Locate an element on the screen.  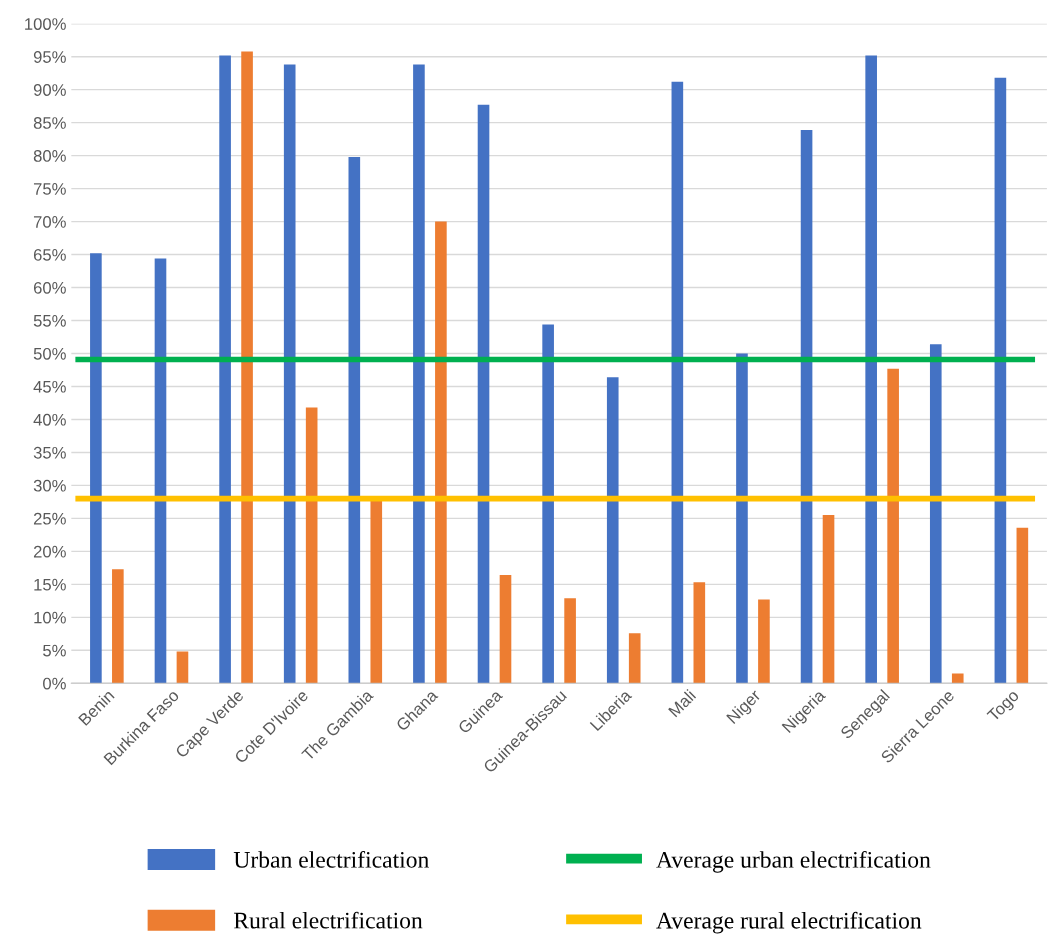
y-tick-label: 95% is located at coordinates (49, 57).